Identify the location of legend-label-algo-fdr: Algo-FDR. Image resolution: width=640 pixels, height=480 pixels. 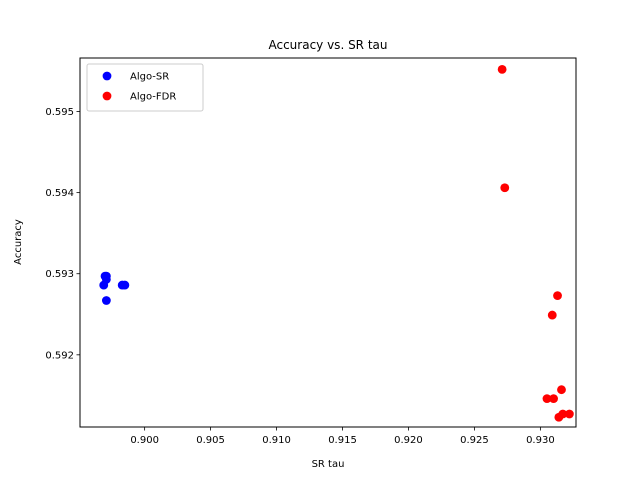
(153, 97).